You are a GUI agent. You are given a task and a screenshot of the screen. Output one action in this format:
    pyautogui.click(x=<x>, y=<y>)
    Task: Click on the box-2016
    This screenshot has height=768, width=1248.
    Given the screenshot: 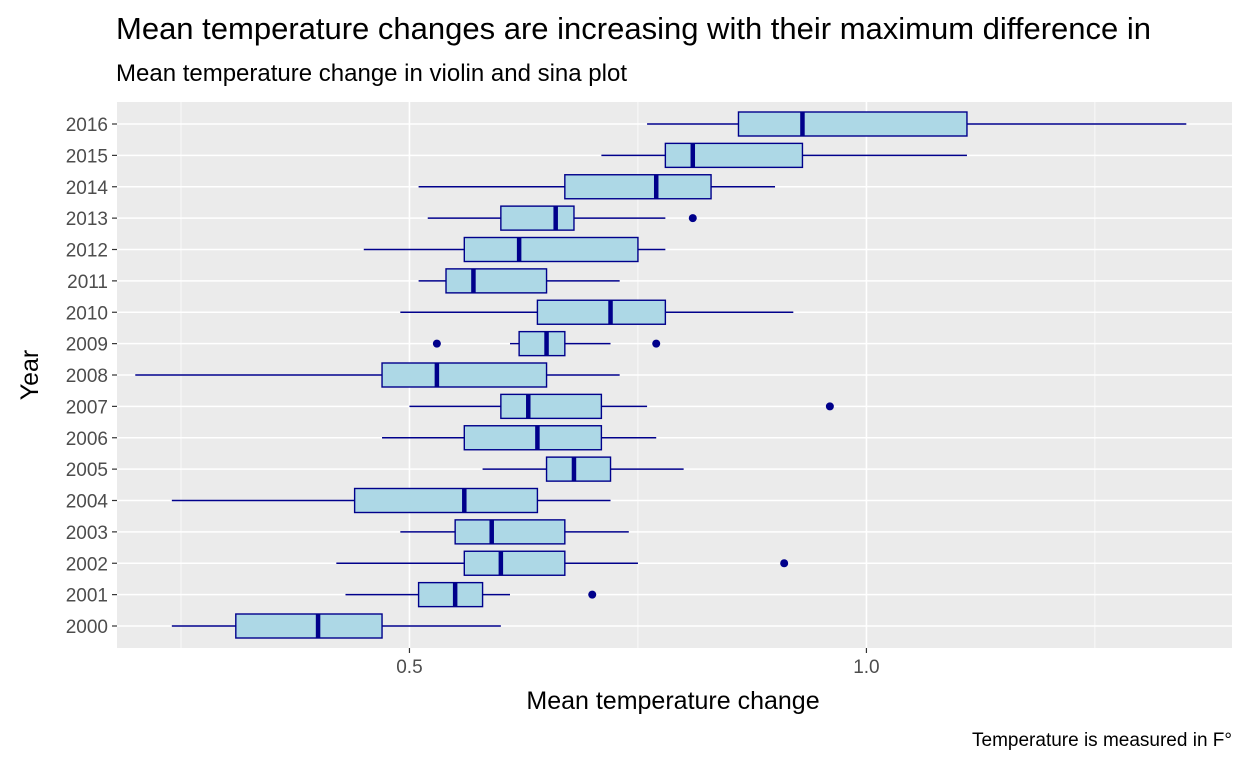 What is the action you would take?
    pyautogui.click(x=917, y=124)
    